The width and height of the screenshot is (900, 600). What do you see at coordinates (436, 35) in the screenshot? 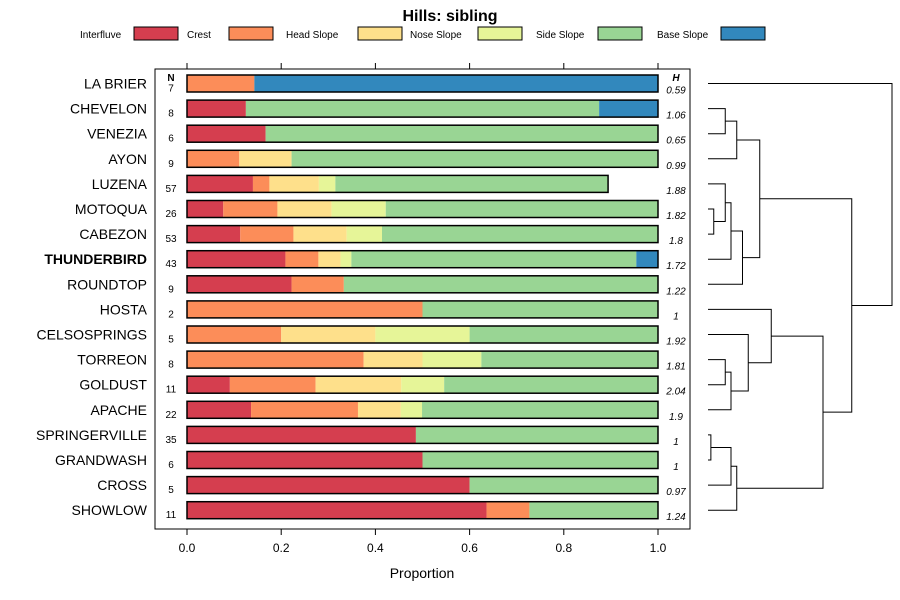
I see `legend-label: Nose Slope` at bounding box center [436, 35].